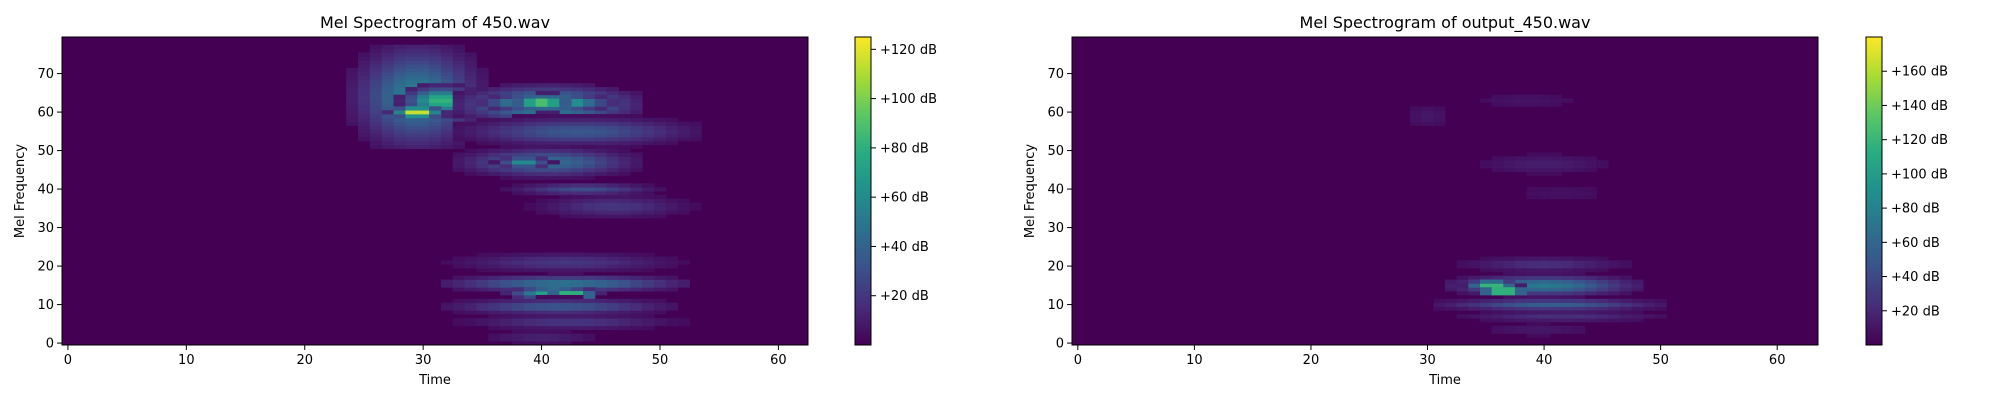  What do you see at coordinates (1919, 174) in the screenshot?
I see `colorbar-tick-label: +100 dB` at bounding box center [1919, 174].